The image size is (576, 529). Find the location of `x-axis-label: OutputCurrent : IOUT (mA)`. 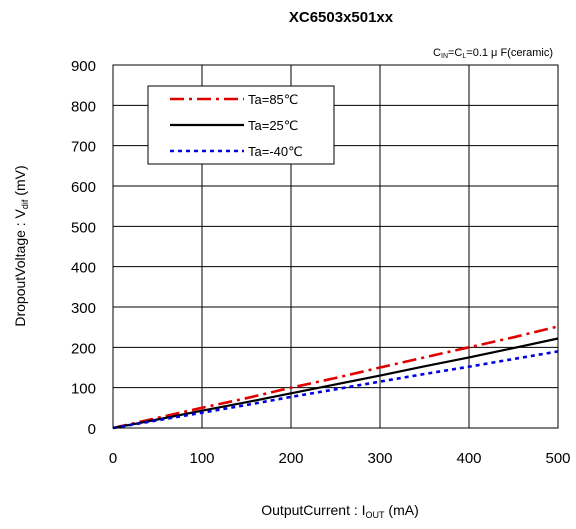

x-axis-label: OutputCurrent : IOUT (mA) is located at coordinates (340, 511).